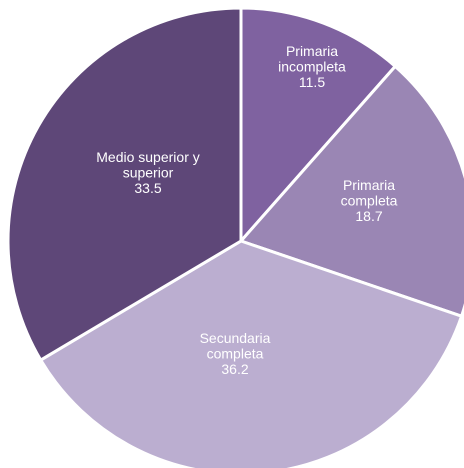 This screenshot has width=464, height=468. What do you see at coordinates (148, 157) in the screenshot?
I see `slice-category-label: Medio superior y` at bounding box center [148, 157].